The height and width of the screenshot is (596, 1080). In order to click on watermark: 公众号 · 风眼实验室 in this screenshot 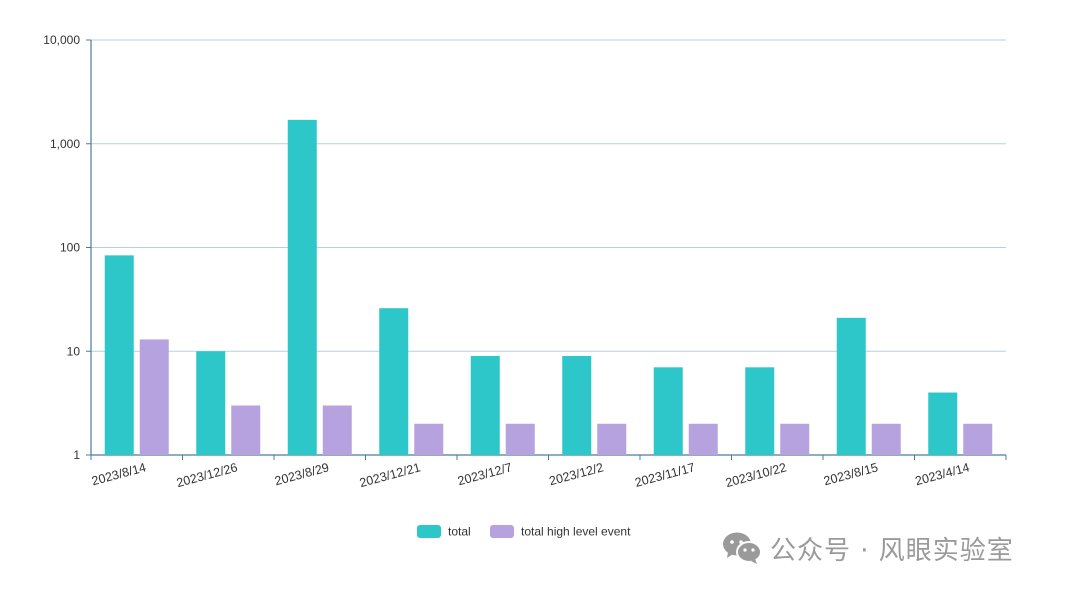, I will do `click(868, 548)`.